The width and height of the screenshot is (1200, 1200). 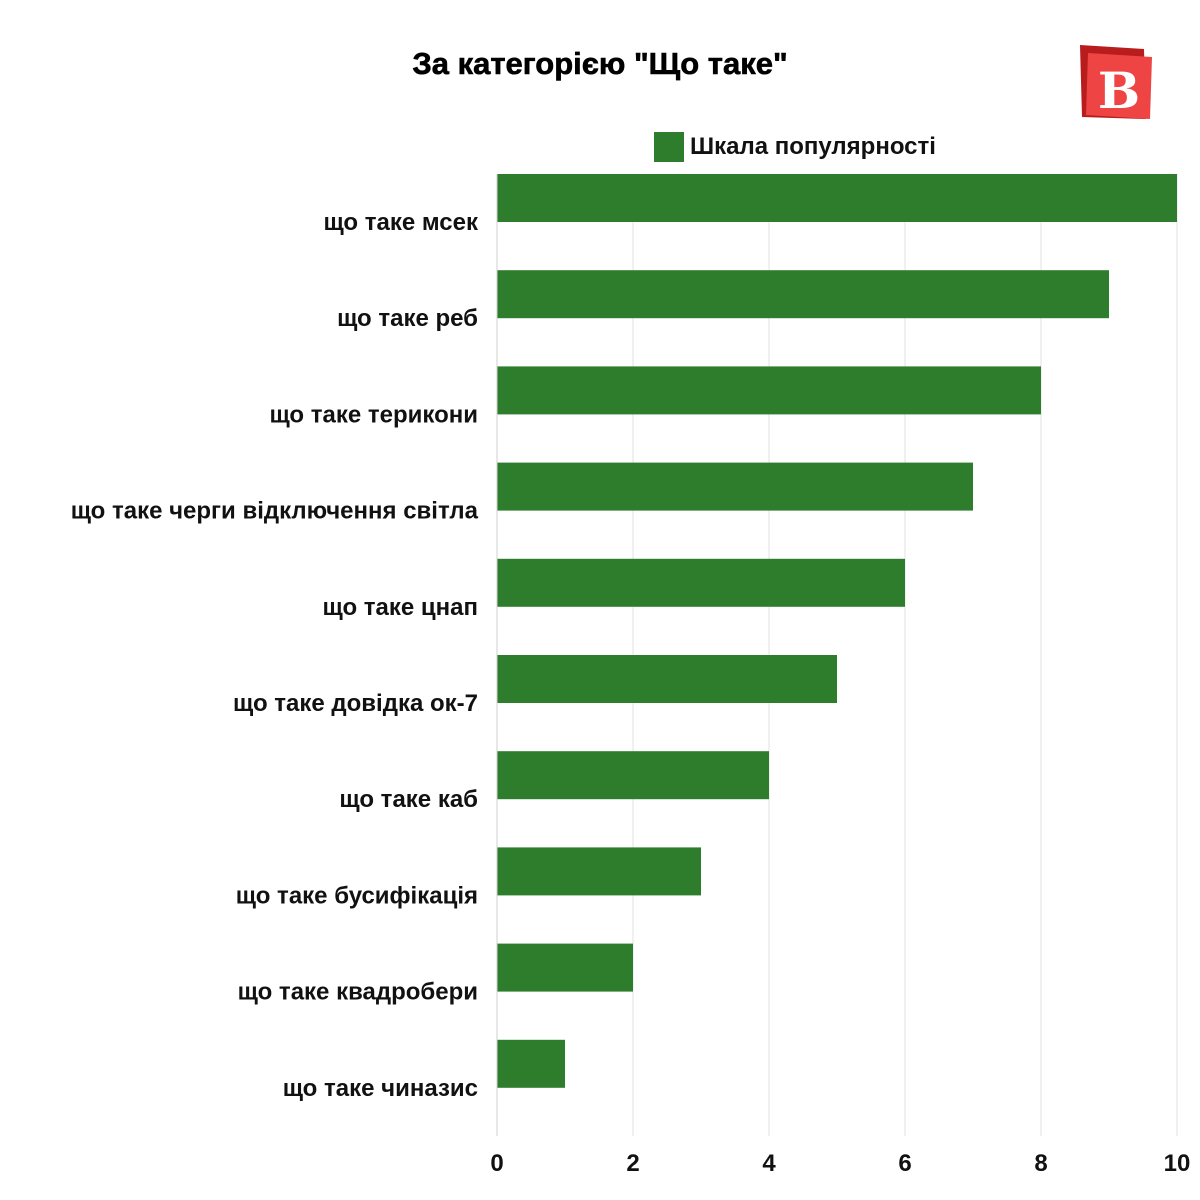 What do you see at coordinates (840, 1163) in the screenshot?
I see `x-axis-ticks: 0 2 4 6 8 10` at bounding box center [840, 1163].